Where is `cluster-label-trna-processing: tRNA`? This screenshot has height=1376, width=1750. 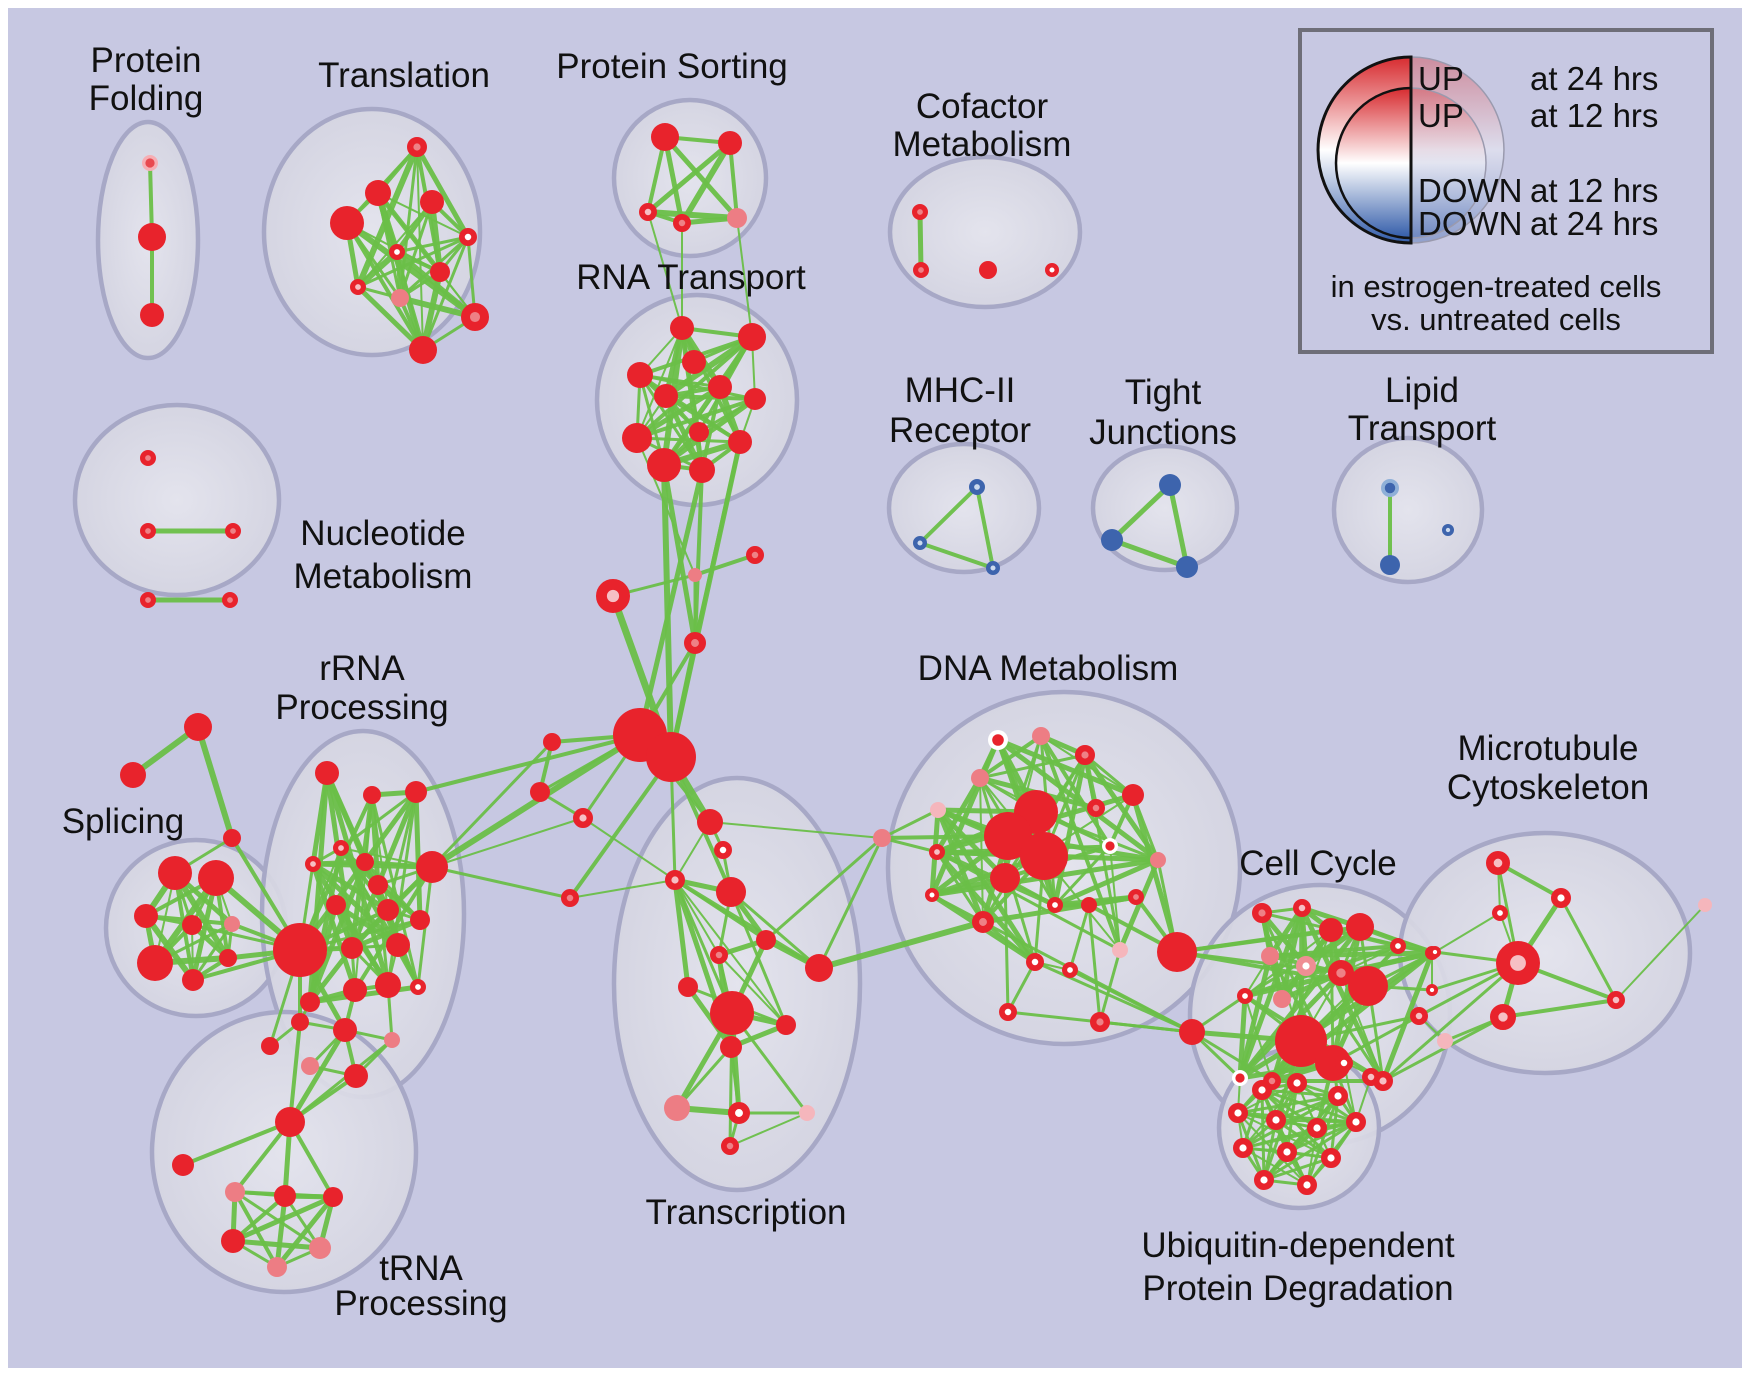
cluster-label-trna-processing: tRNA is located at coordinates (421, 1268).